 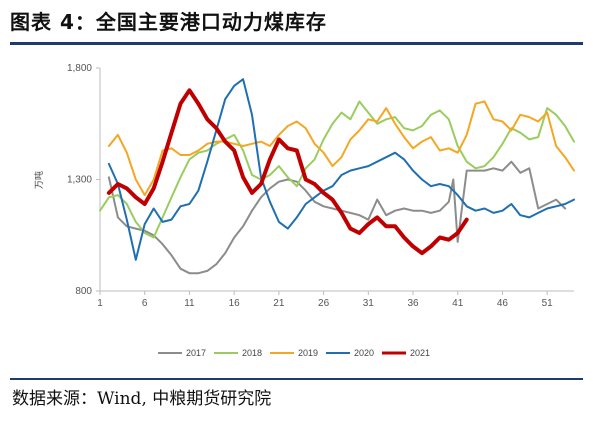 I want to click on x-tick-label: 1, so click(x=100, y=303).